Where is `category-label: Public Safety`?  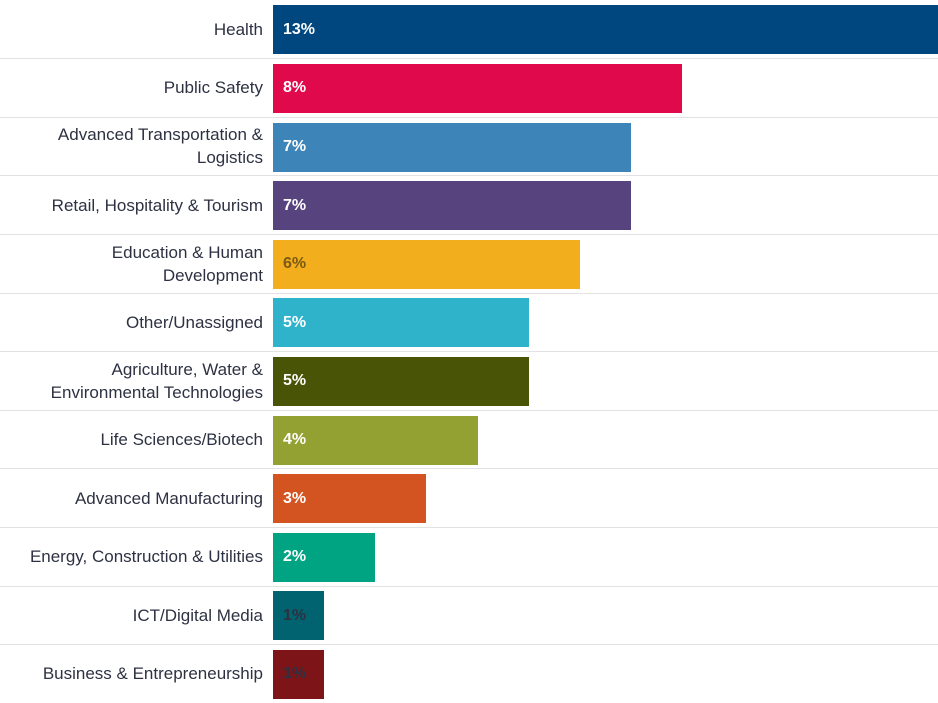 category-label: Public Safety is located at coordinates (213, 88).